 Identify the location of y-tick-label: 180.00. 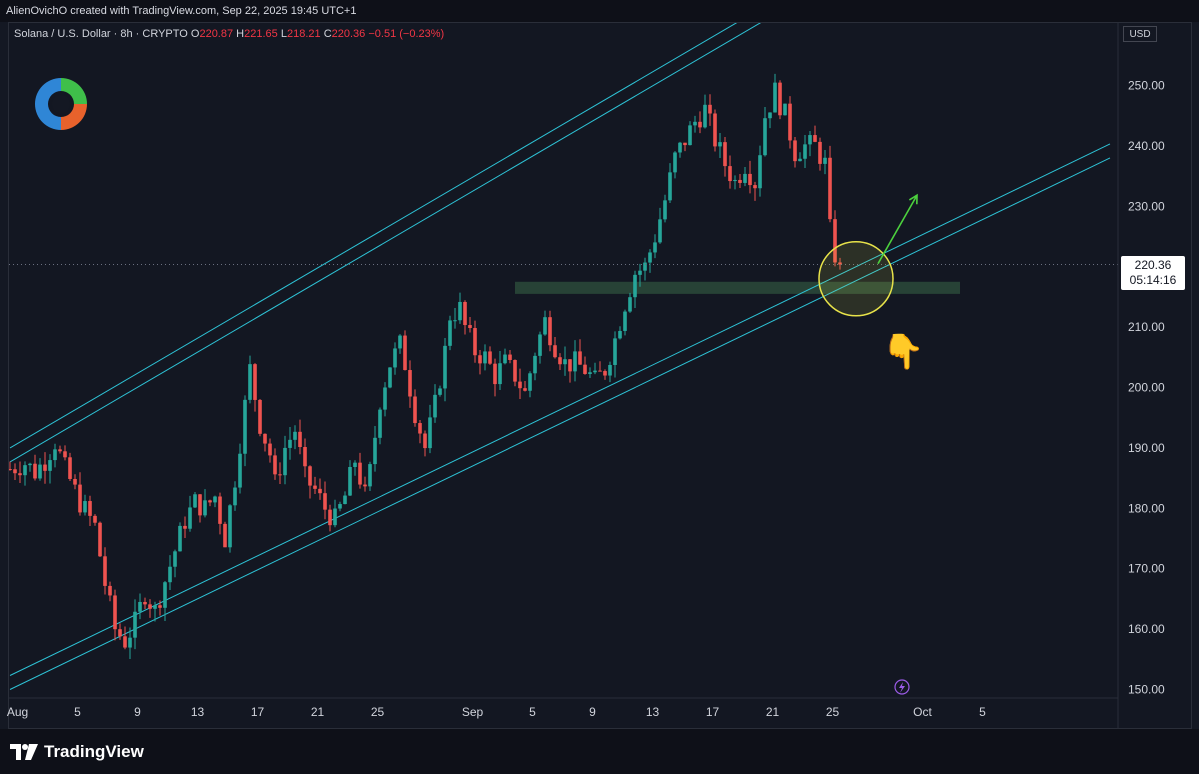
(1146, 508).